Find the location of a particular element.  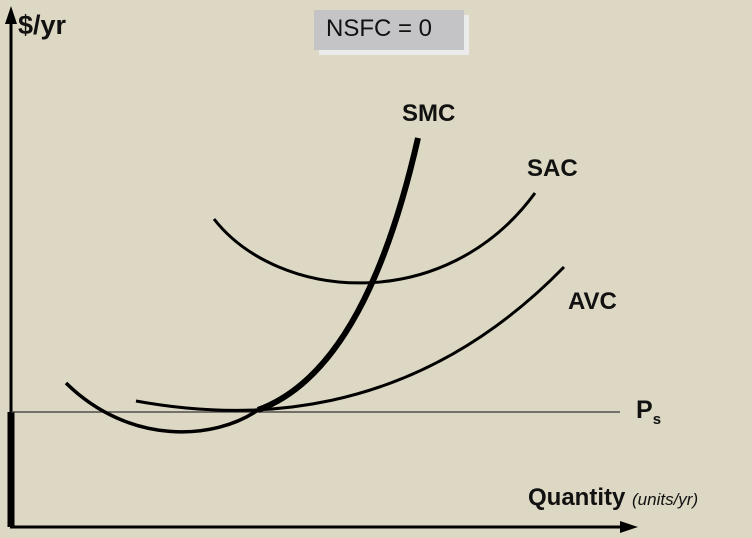

smc-supply-segment is located at coordinates (338, 275).